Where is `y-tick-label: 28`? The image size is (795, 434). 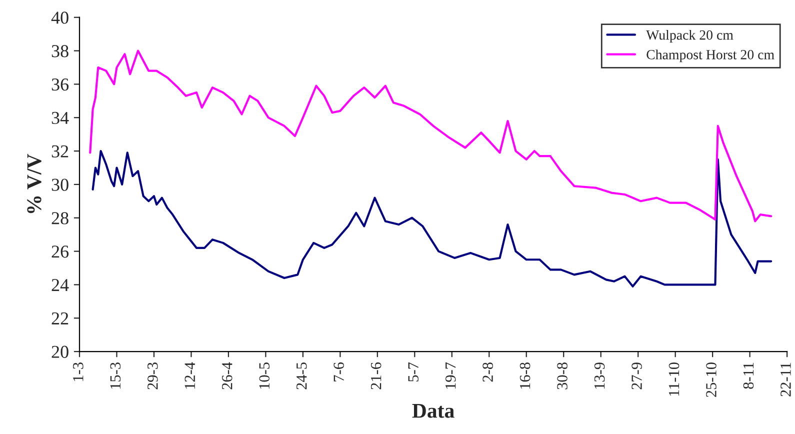 y-tick-label: 28 is located at coordinates (60, 218).